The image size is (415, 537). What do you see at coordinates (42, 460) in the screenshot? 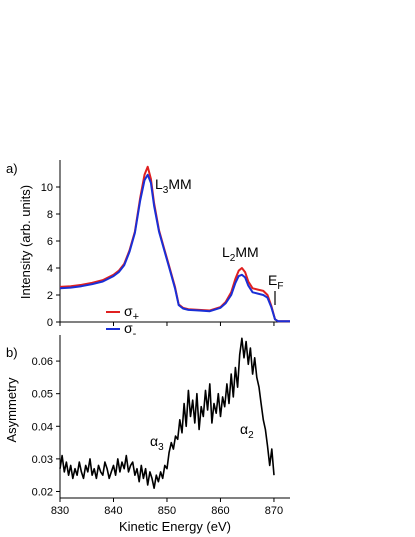
I see `panel-b-ytick-label: 0.03` at bounding box center [42, 460].